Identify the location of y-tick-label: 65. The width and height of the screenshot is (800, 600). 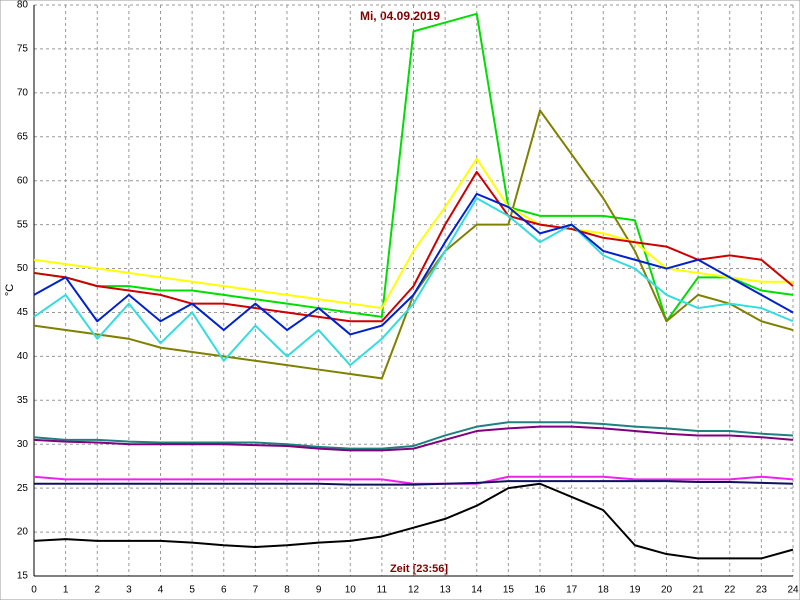
(23, 136).